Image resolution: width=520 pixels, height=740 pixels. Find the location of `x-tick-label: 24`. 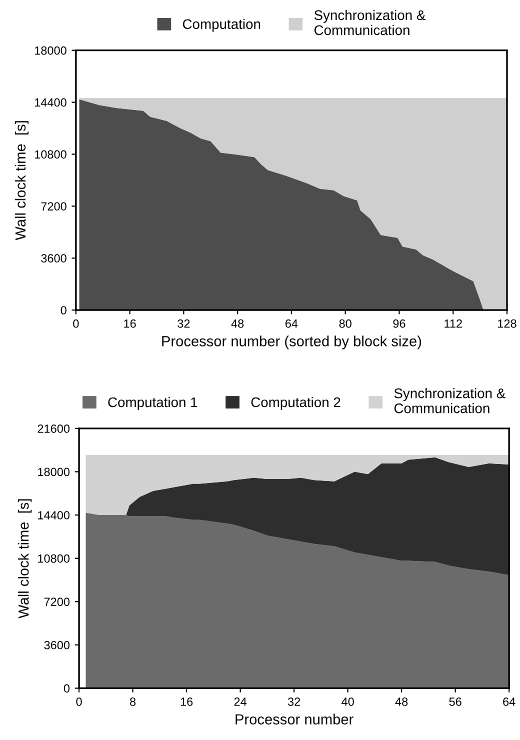

x-tick-label: 24 is located at coordinates (240, 702).